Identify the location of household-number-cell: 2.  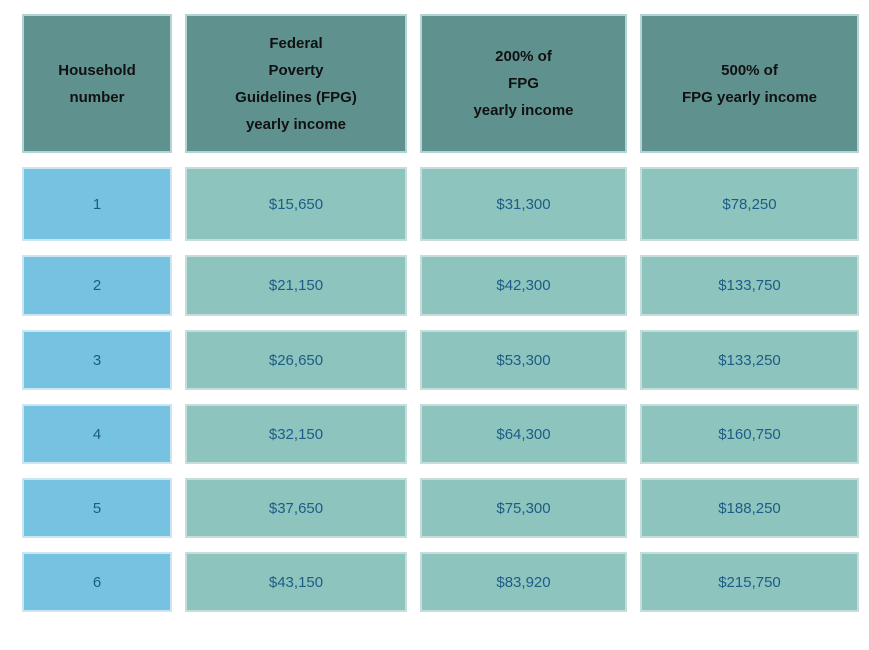
(97, 285).